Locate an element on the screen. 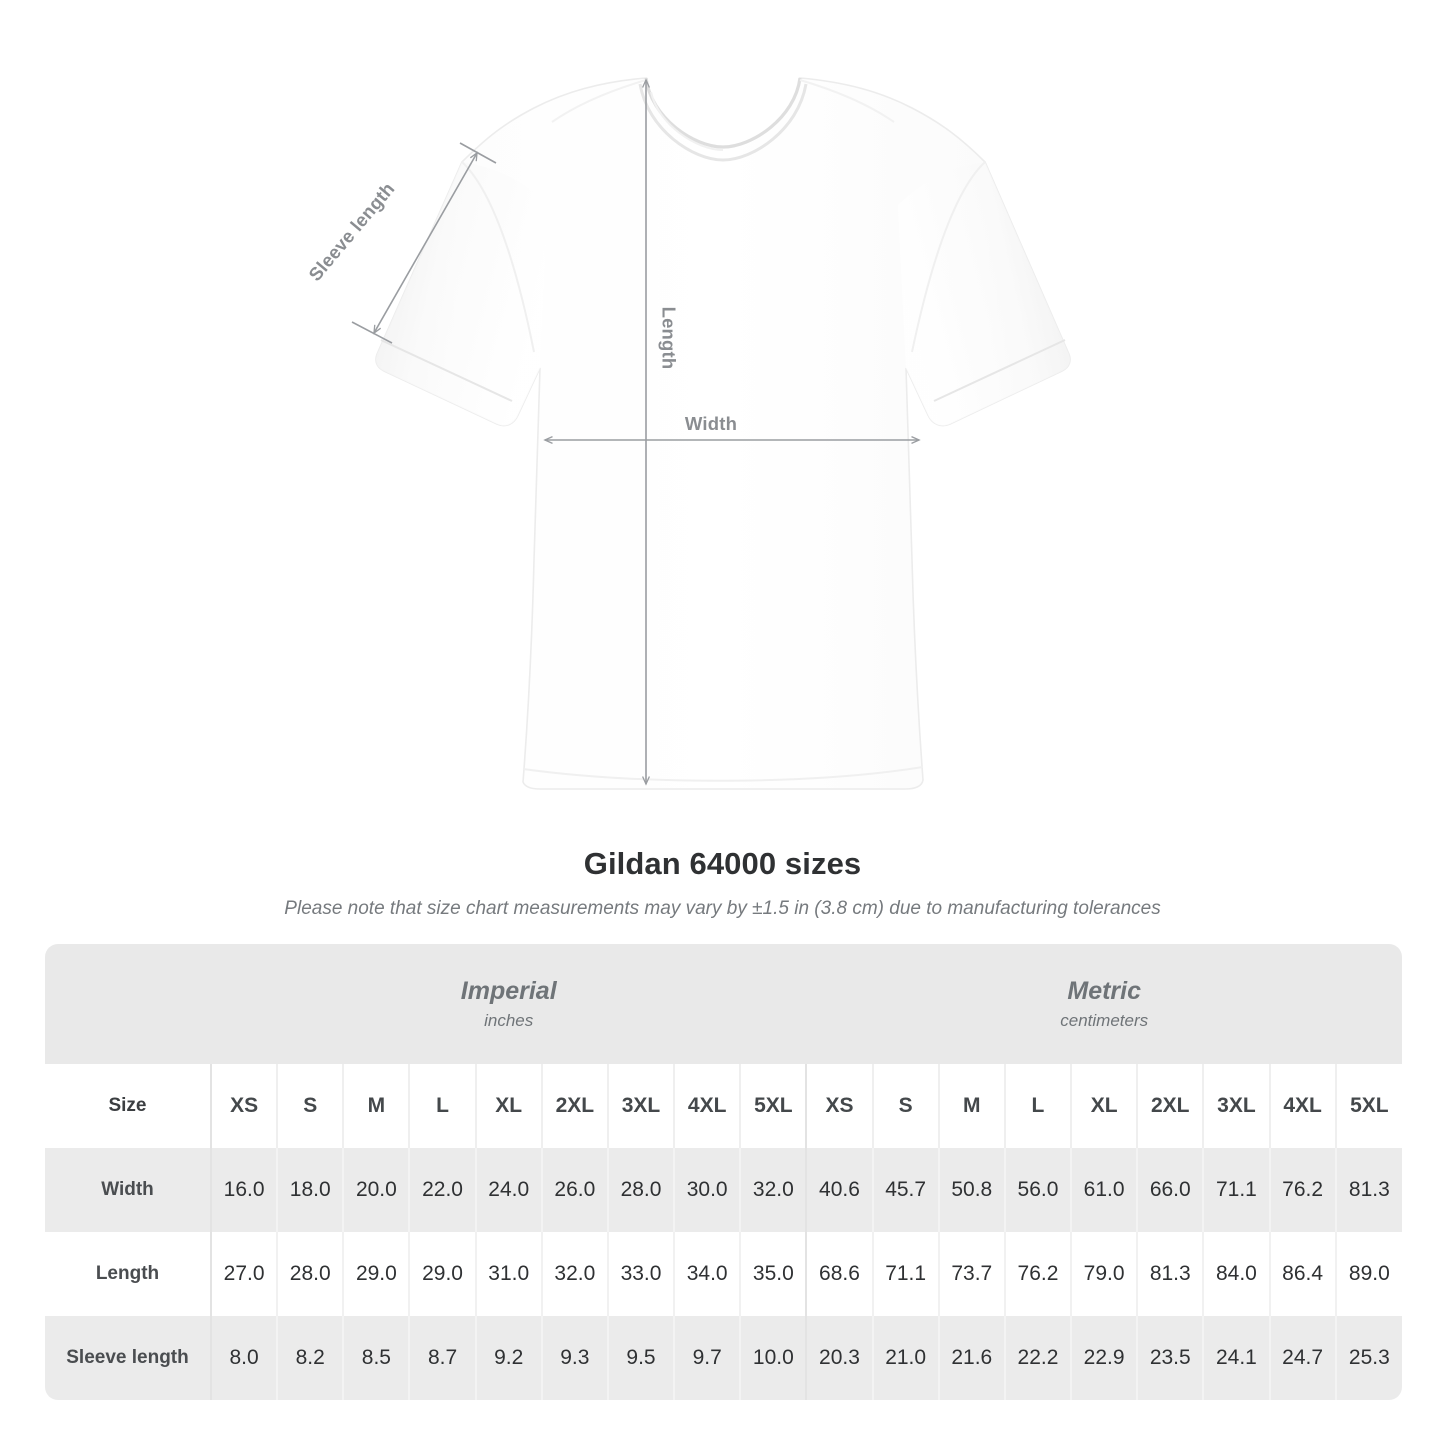 The width and height of the screenshot is (1445, 1445). size-header-imperial-s: S is located at coordinates (310, 1106).